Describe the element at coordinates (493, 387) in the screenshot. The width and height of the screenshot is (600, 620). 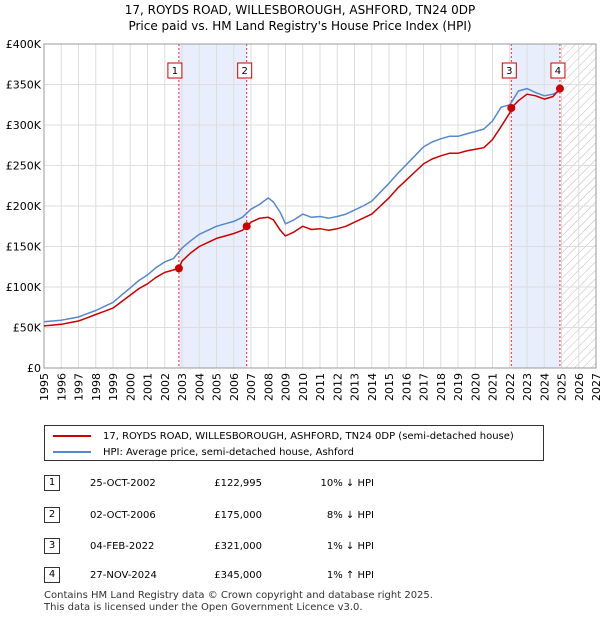
I see `x-tick-label: 2021` at that location.